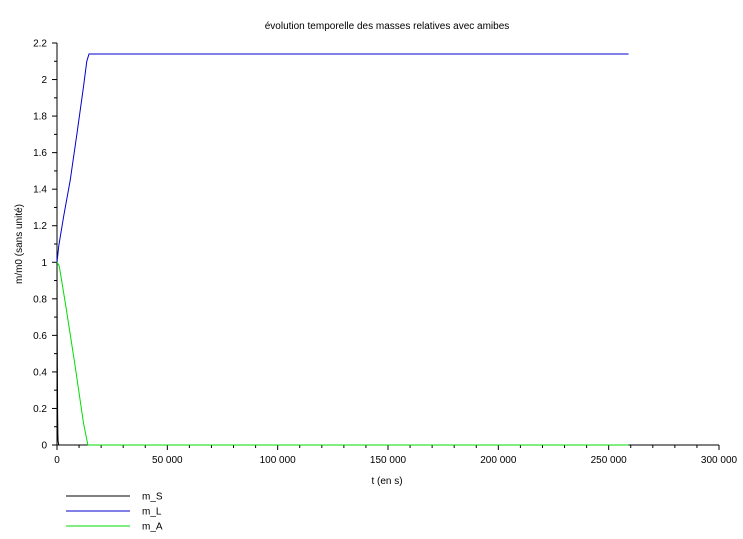 The height and width of the screenshot is (539, 743). What do you see at coordinates (278, 460) in the screenshot?
I see `x-tick-label: 100 000` at bounding box center [278, 460].